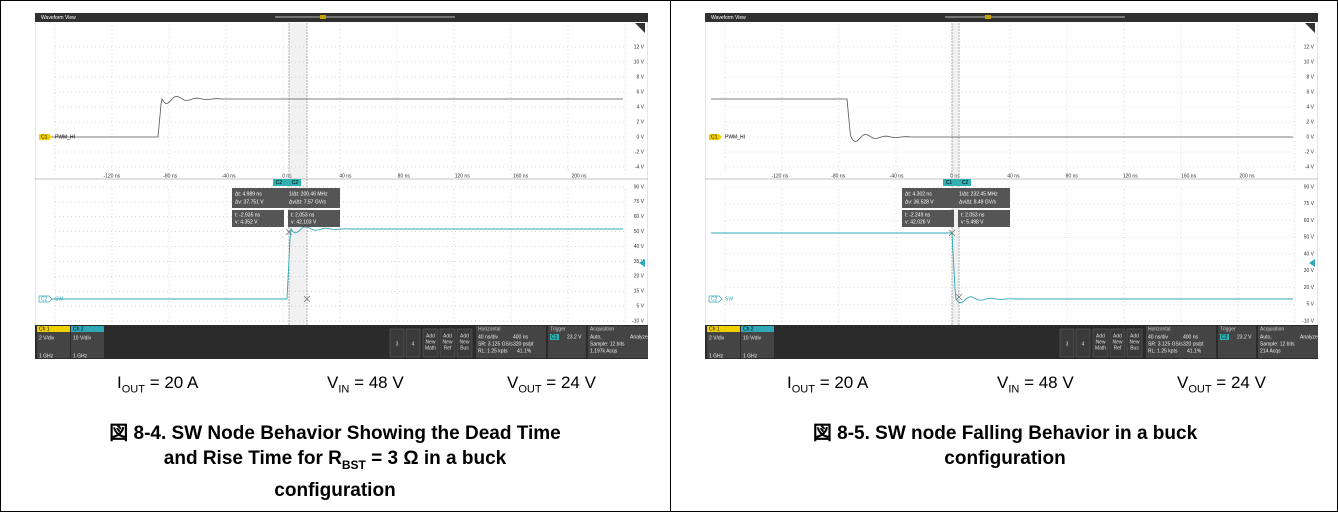 This screenshot has height=512, width=1338. I want to click on horizontal-setting: 41.1%, so click(524, 351).